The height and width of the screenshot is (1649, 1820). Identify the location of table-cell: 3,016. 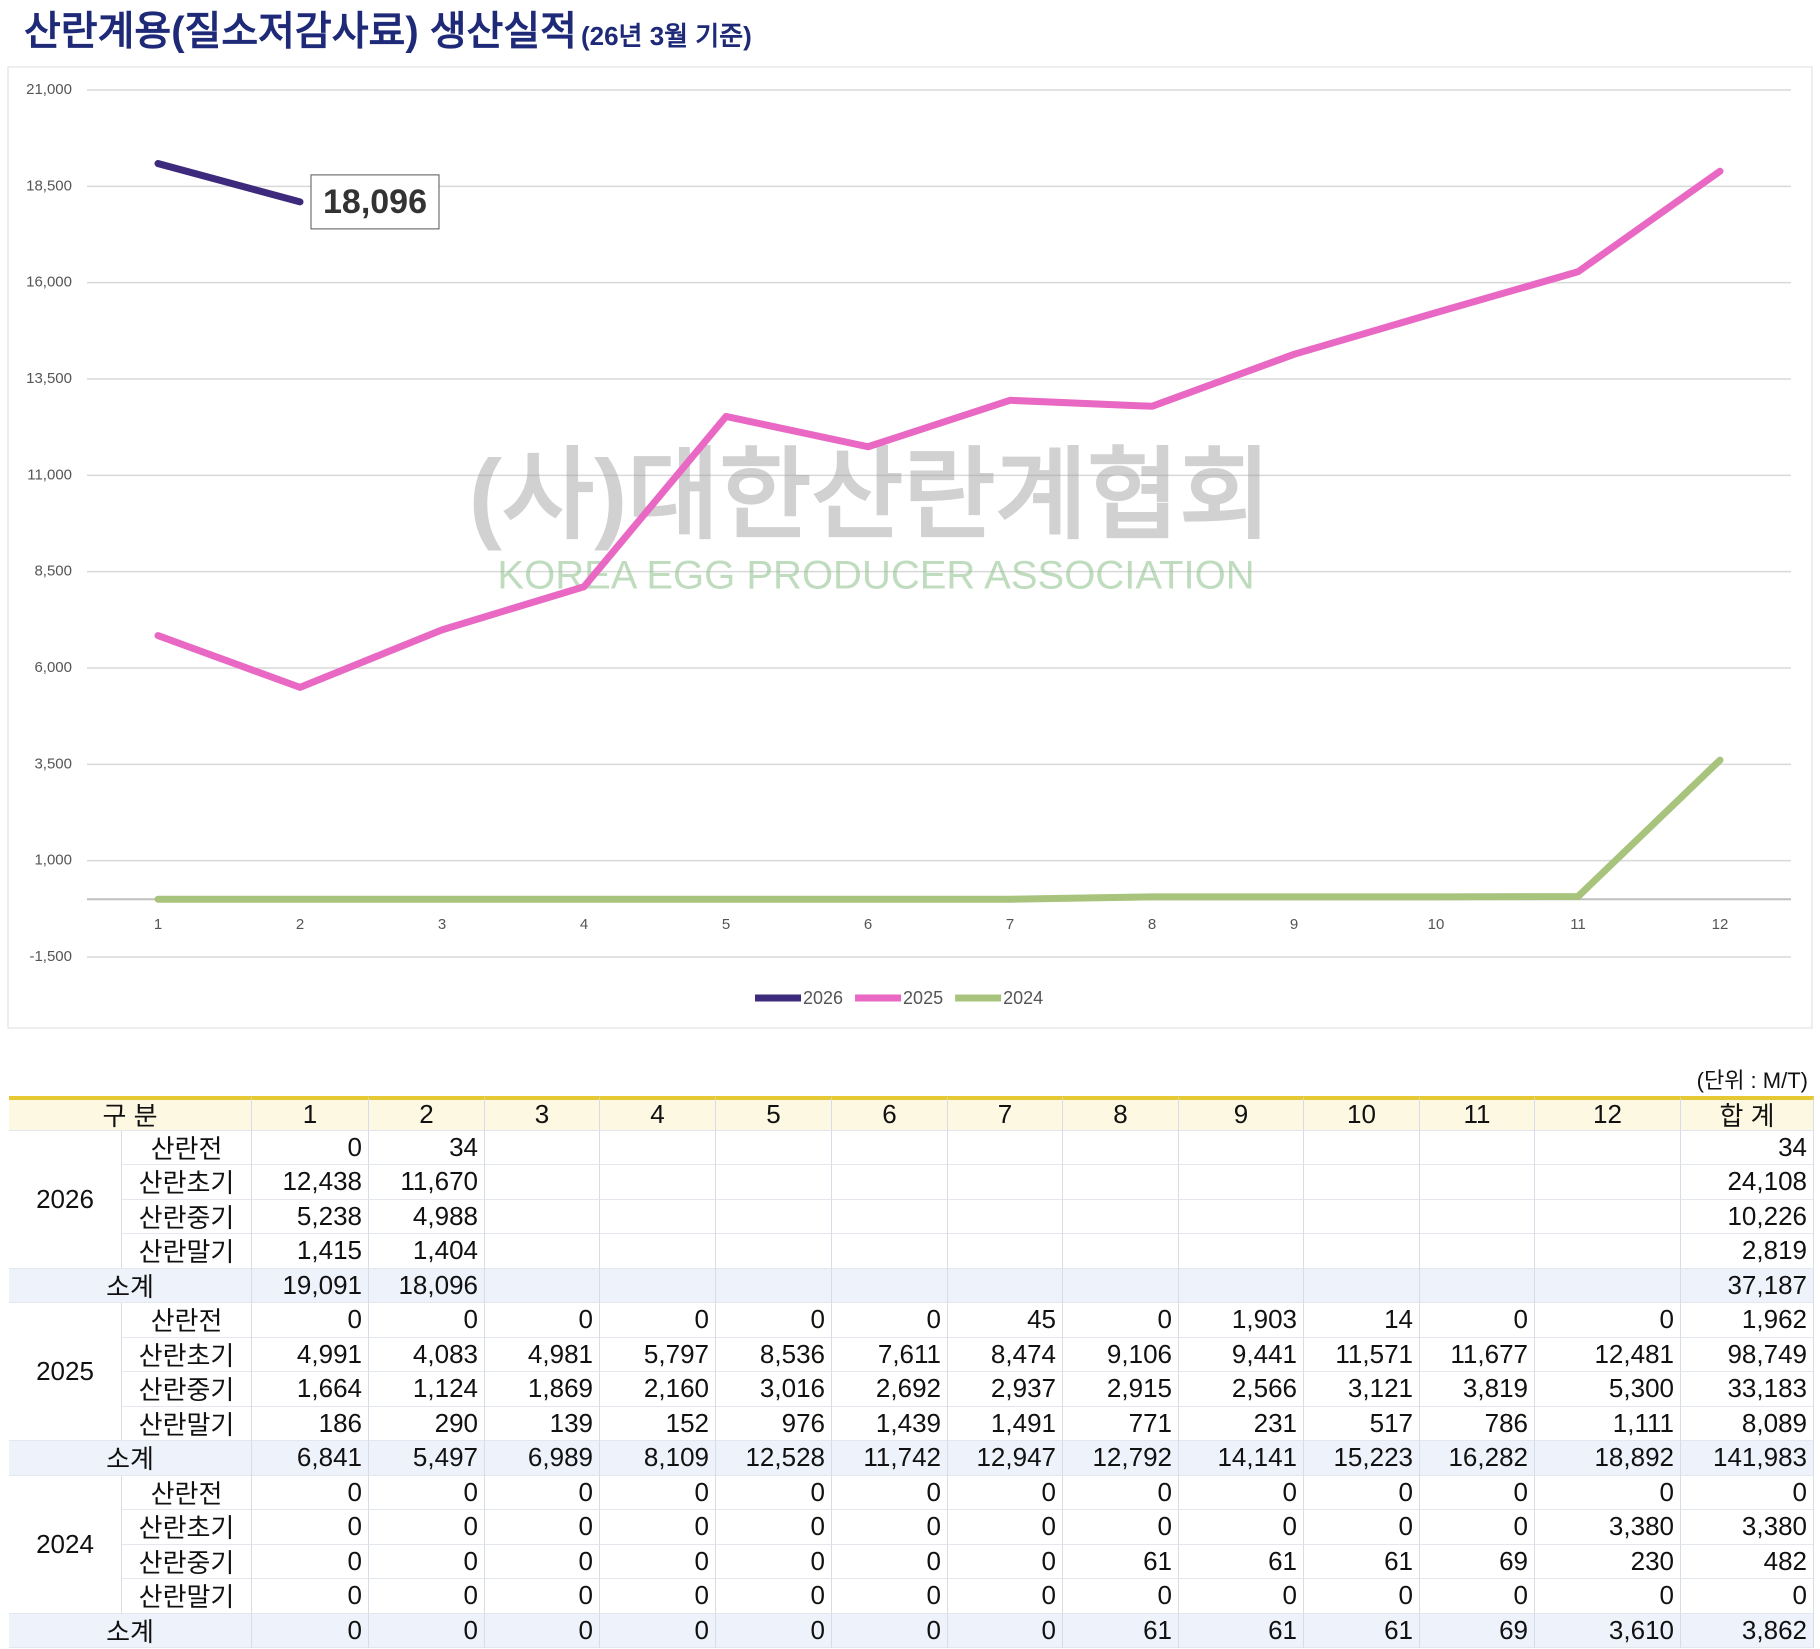
(774, 1389).